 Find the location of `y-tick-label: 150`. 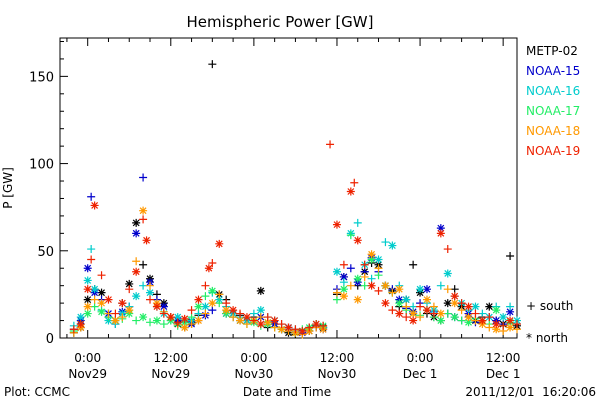

y-tick-label: 150 is located at coordinates (41, 77).